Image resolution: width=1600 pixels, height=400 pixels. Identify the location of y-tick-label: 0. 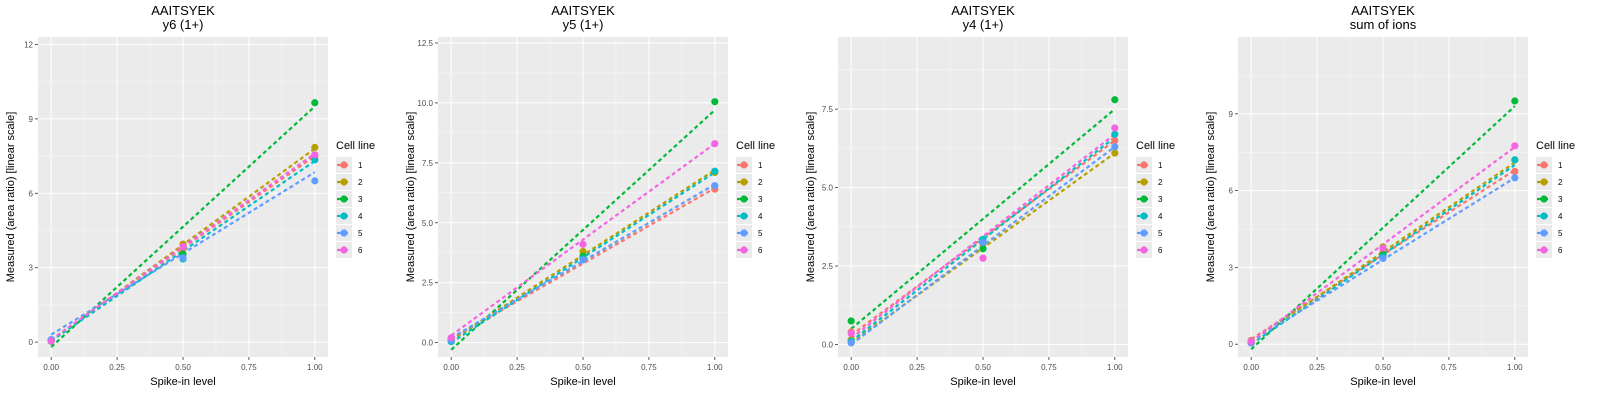
(31, 342).